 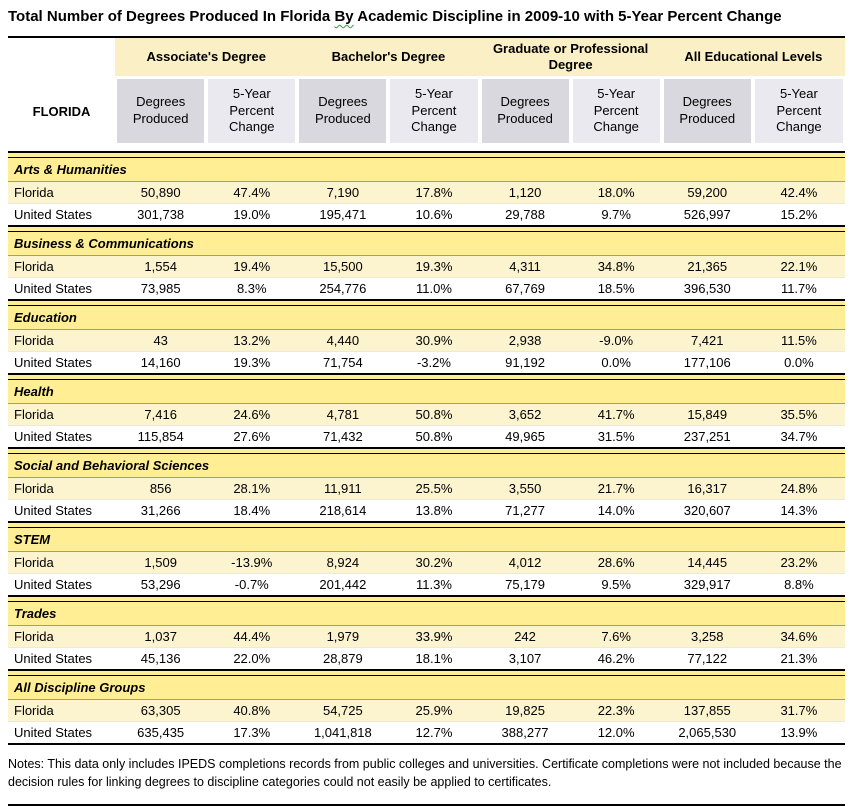 I want to click on data-cell: 7,421, so click(x=707, y=341).